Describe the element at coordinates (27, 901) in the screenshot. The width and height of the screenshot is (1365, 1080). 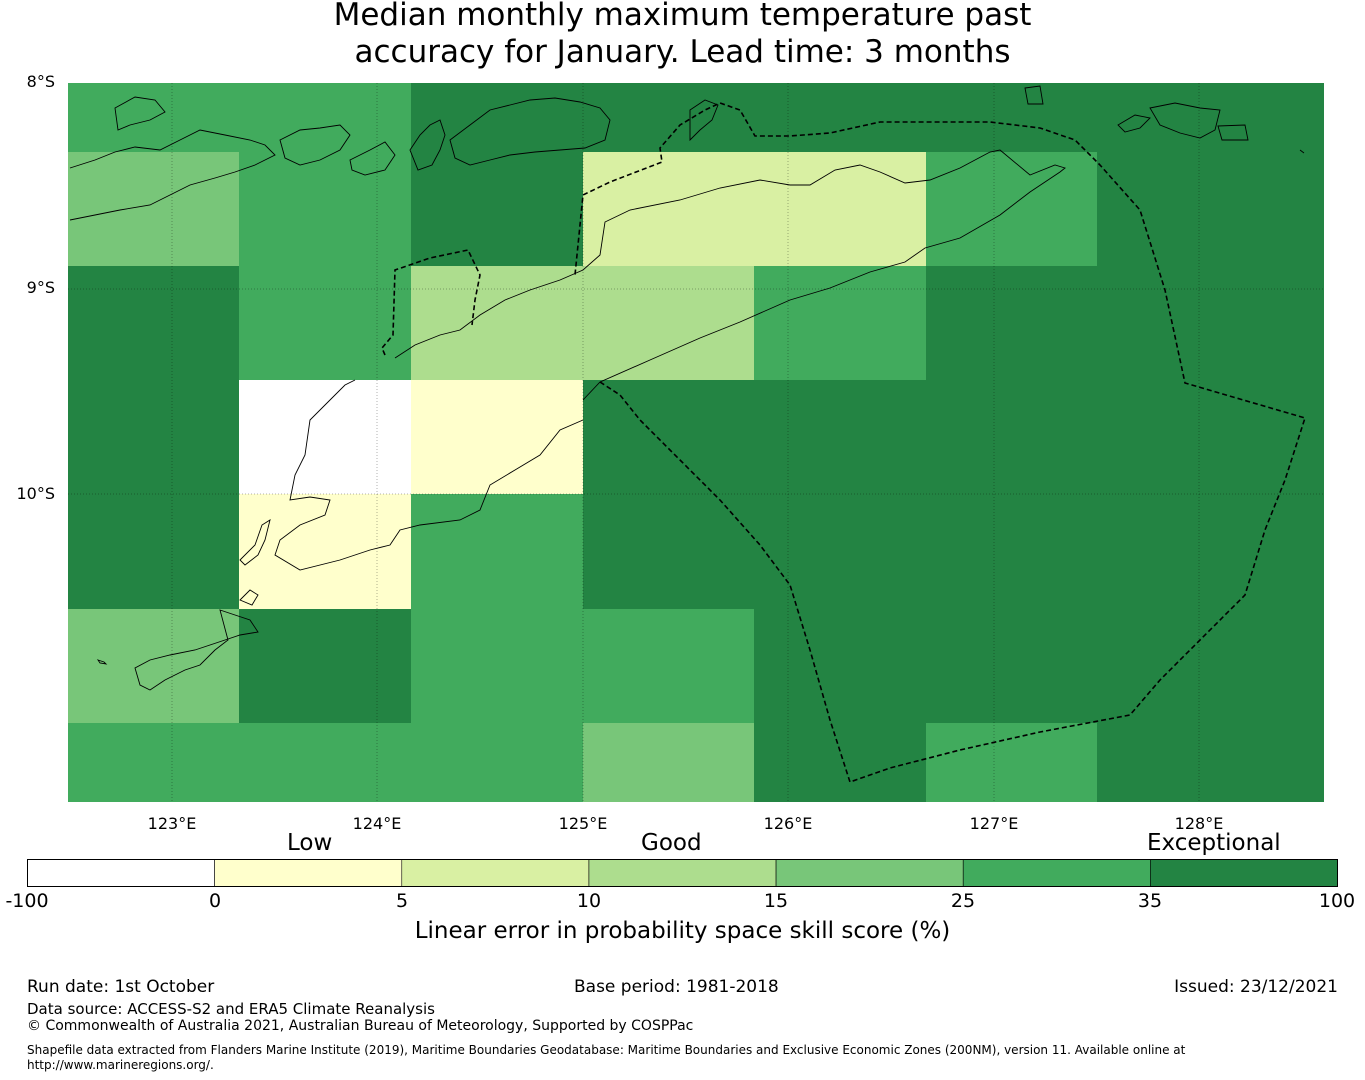
I see `cb-tick-neg100: -100` at that location.